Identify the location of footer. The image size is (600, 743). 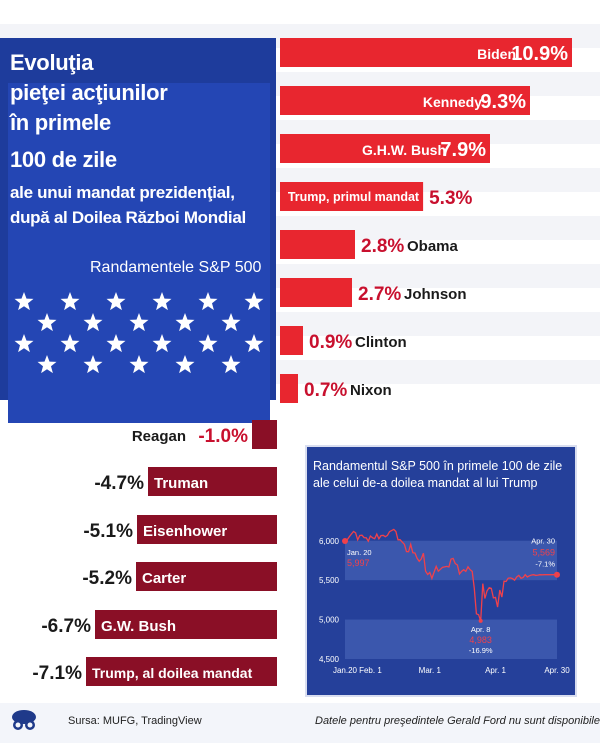
(300, 723).